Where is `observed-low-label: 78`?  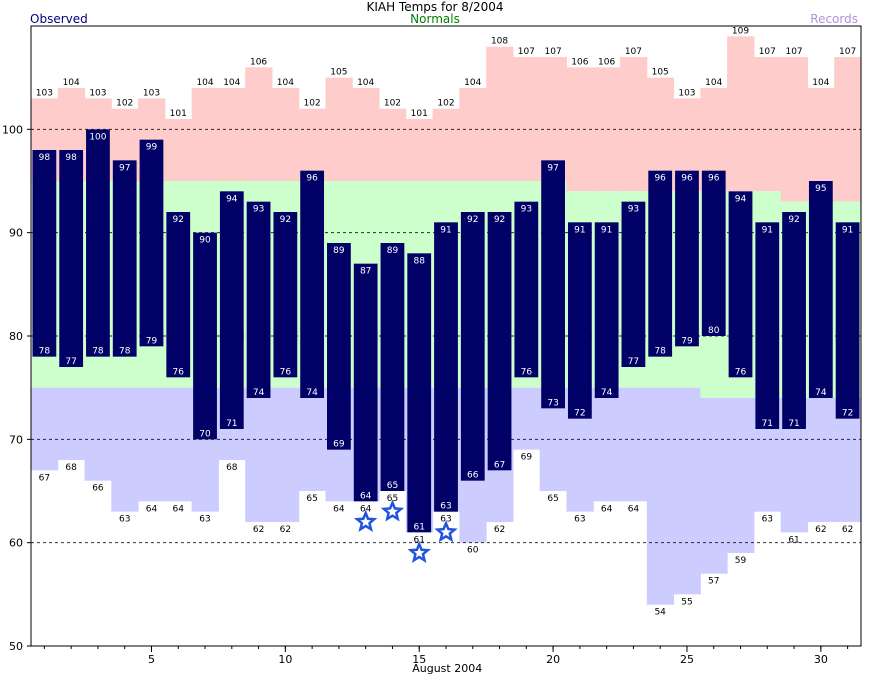 observed-low-label: 78 is located at coordinates (98, 352).